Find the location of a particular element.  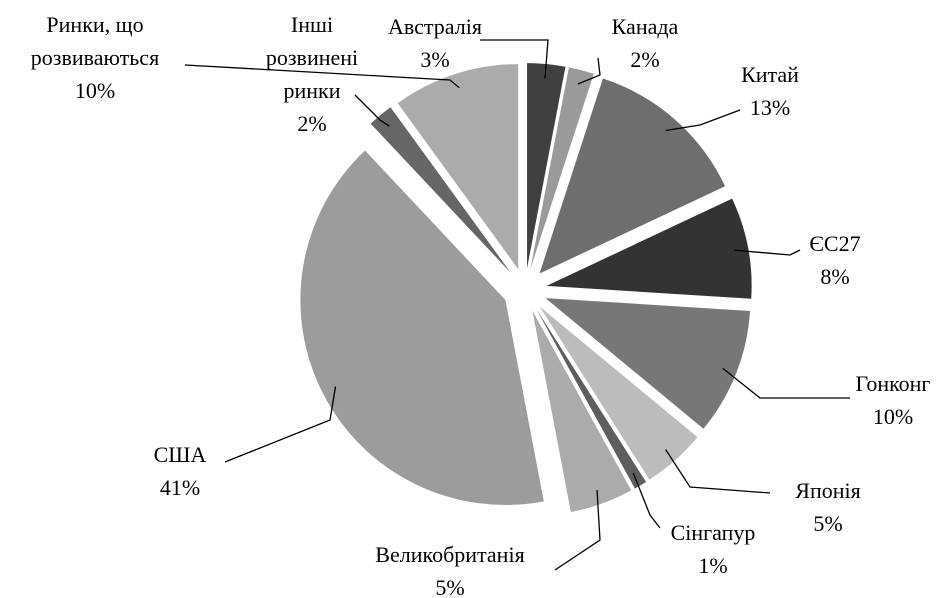

slice-label: Великобританія 5% is located at coordinates (449, 568).